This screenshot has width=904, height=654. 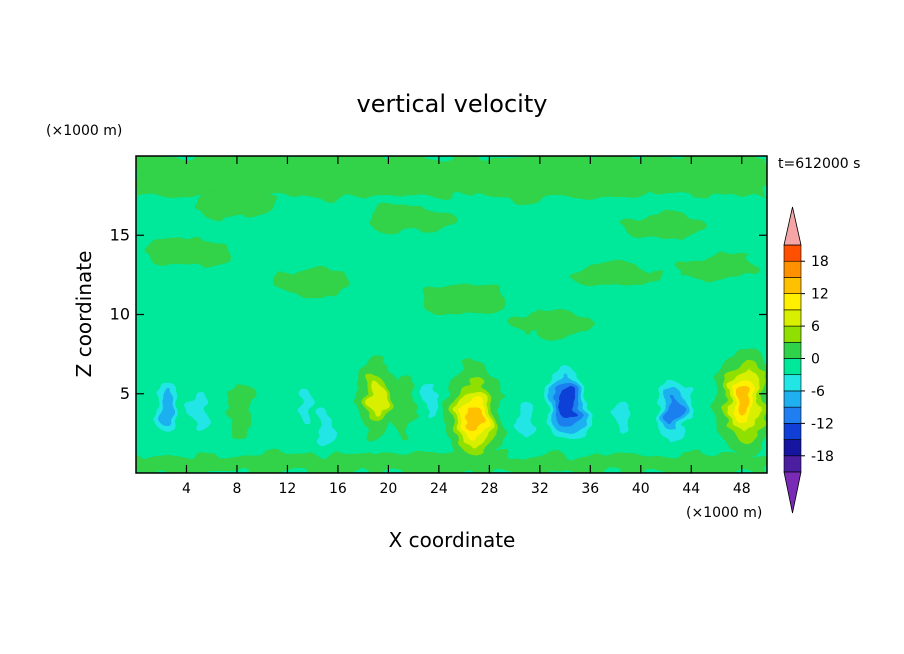 What do you see at coordinates (451, 463) in the screenshot?
I see `band-bottom` at bounding box center [451, 463].